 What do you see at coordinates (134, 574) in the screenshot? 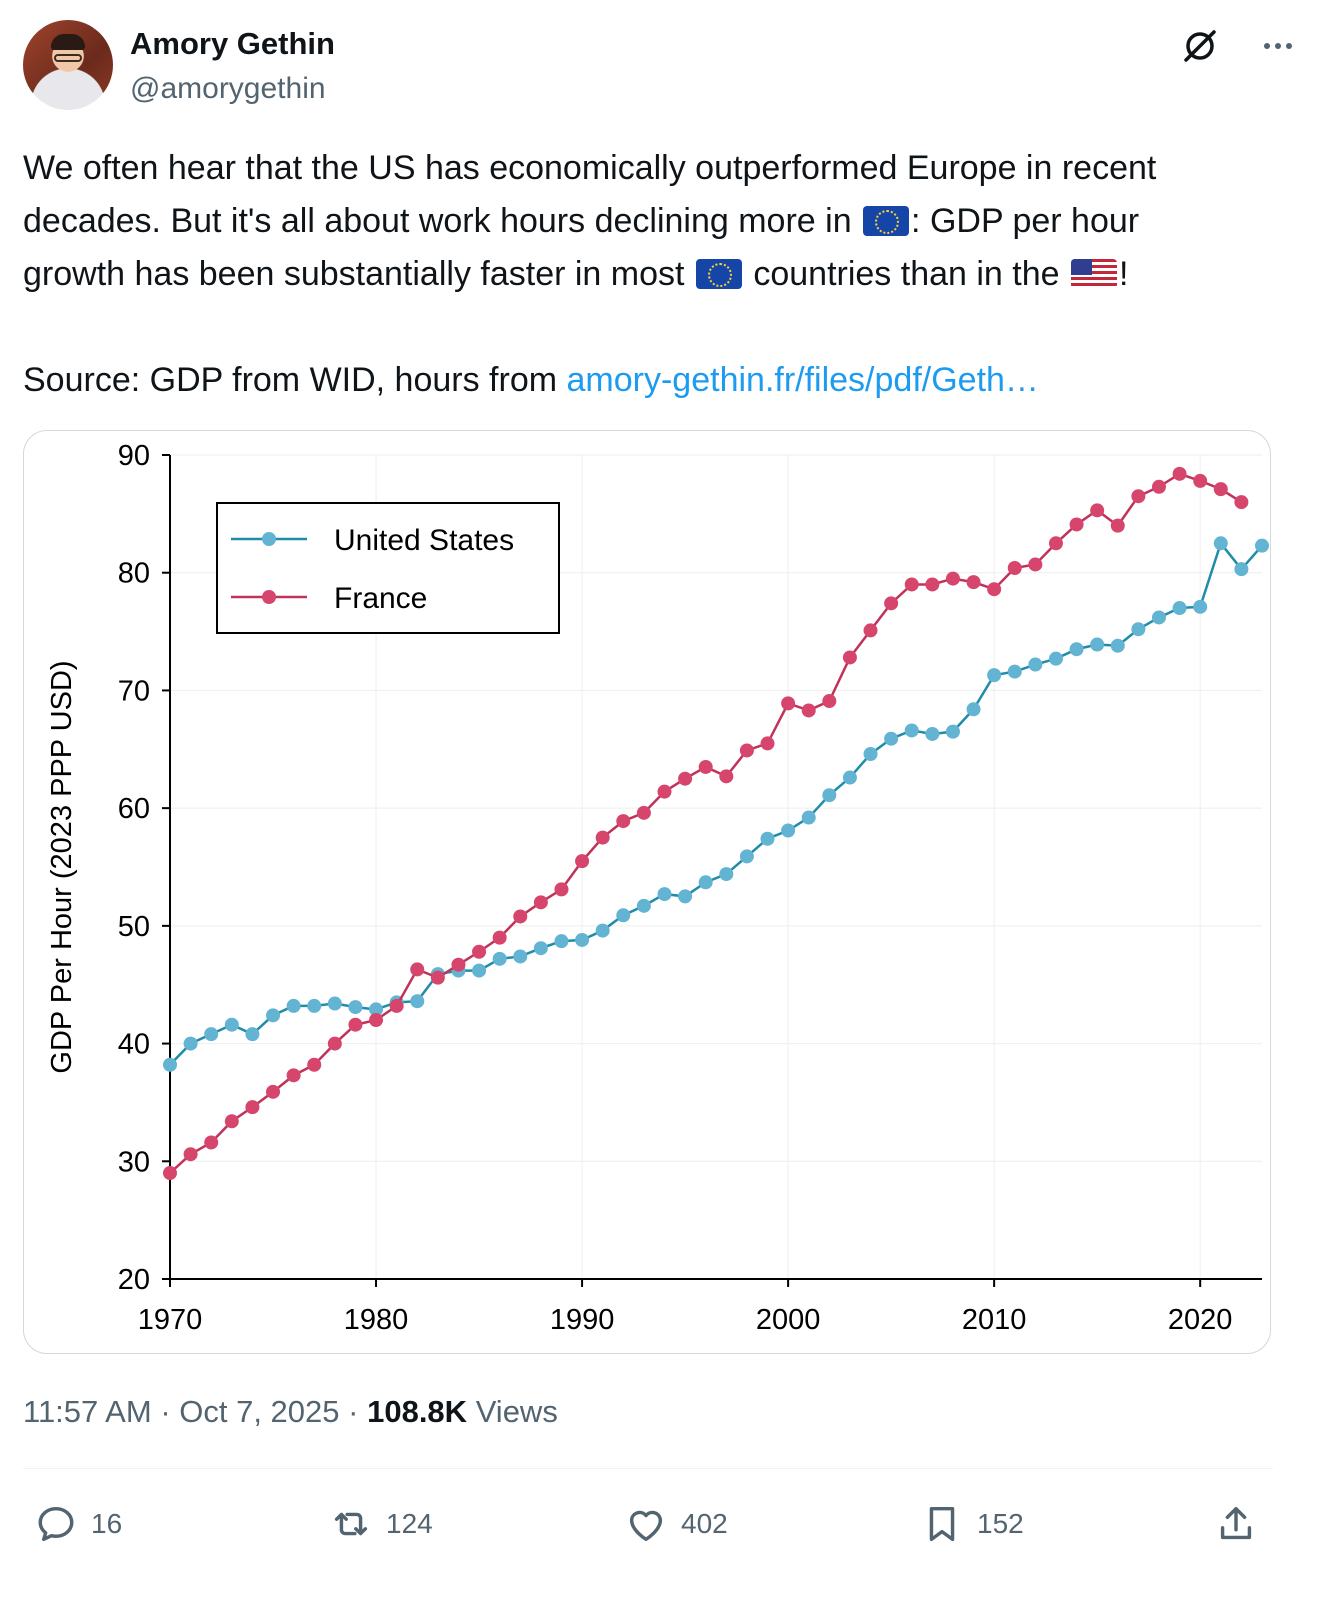
I see `y-tick-label: 80` at bounding box center [134, 574].